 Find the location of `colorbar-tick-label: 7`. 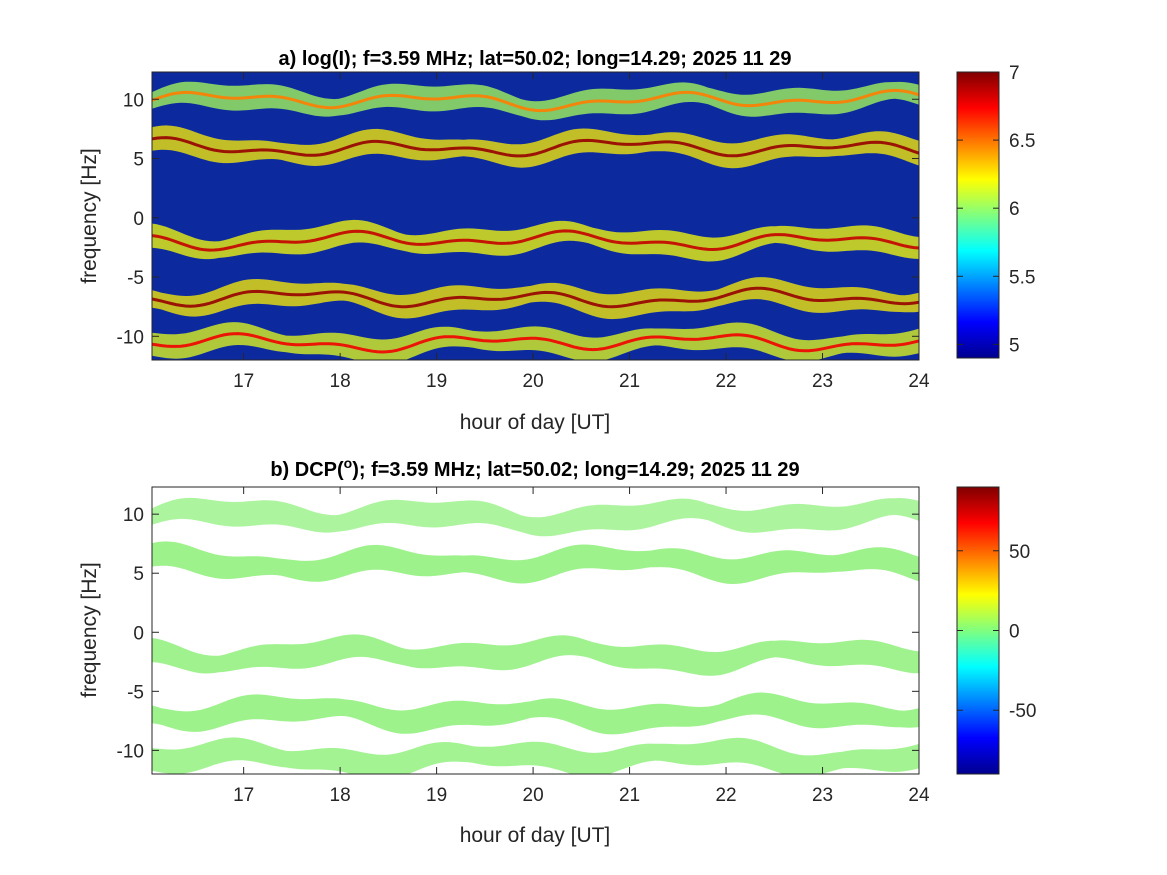

colorbar-tick-label: 7 is located at coordinates (1014, 73).